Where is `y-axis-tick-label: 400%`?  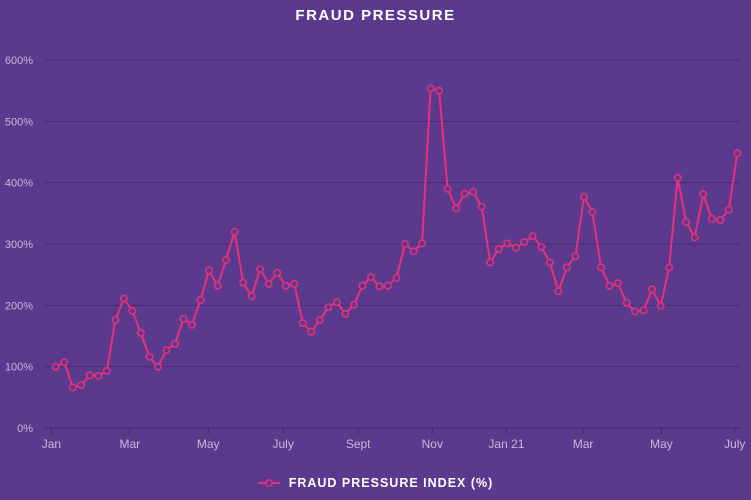
y-axis-tick-label: 400% is located at coordinates (19, 184).